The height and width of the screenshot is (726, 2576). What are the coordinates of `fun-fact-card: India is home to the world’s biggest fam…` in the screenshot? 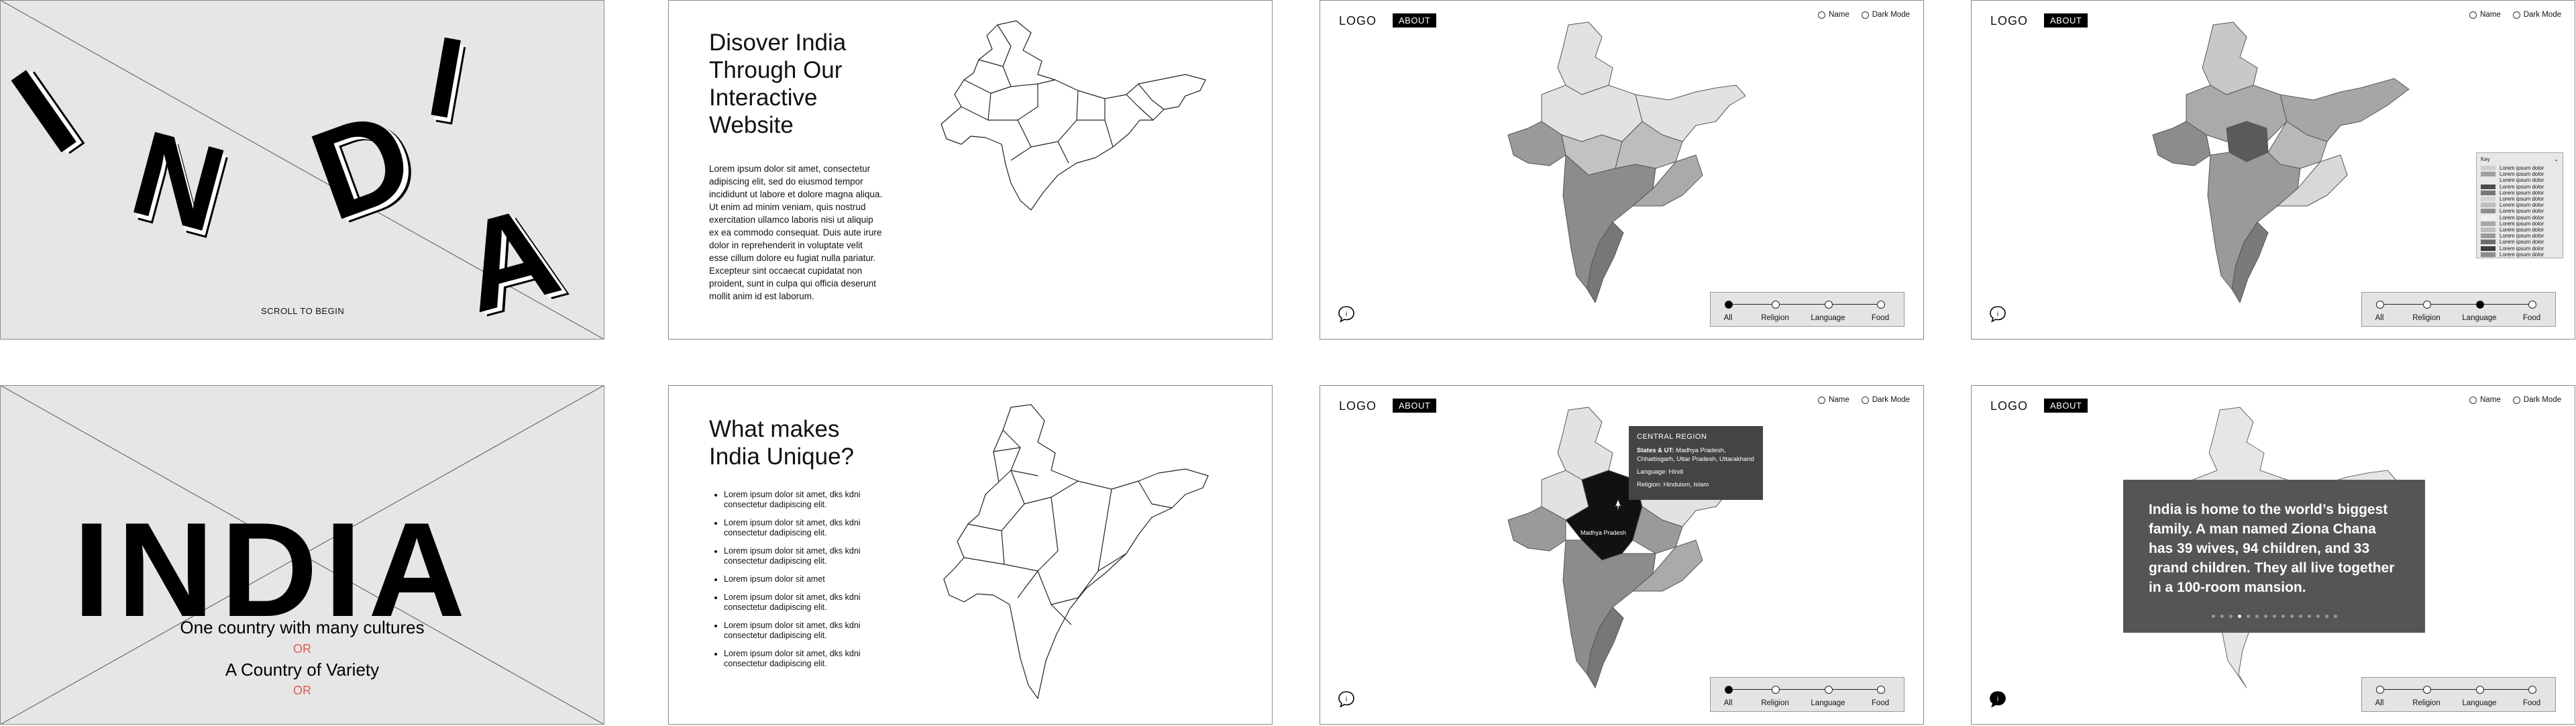 It's located at (2274, 557).